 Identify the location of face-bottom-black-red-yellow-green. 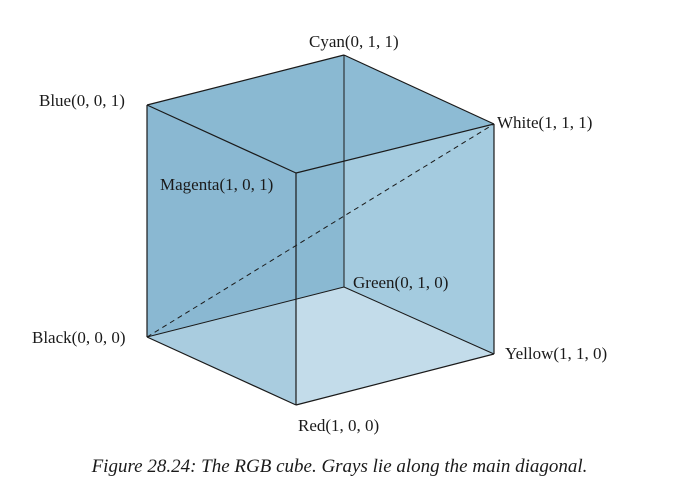
(320, 346).